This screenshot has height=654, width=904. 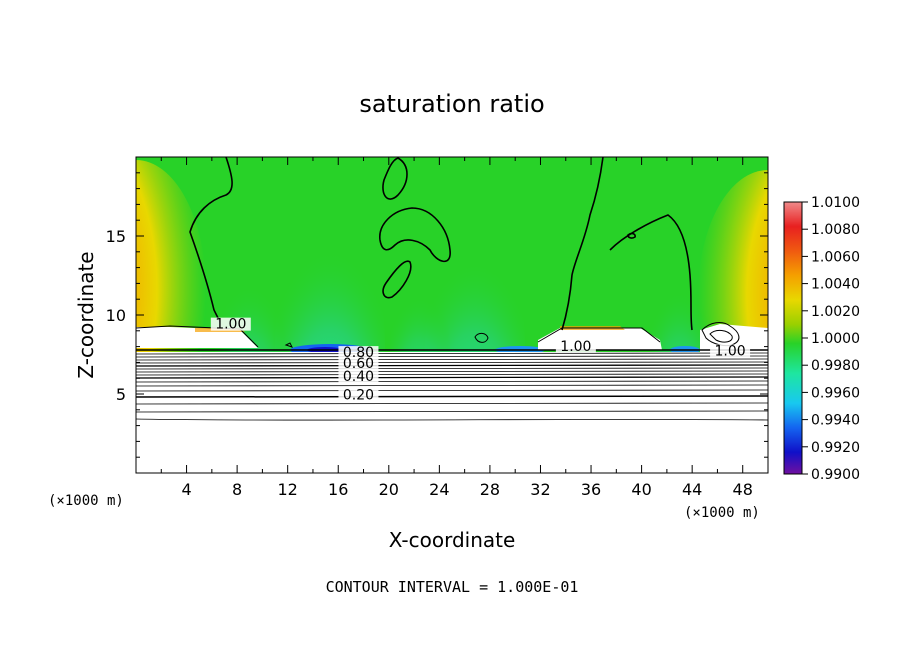 What do you see at coordinates (452, 587) in the screenshot?
I see `contour-interval-note: CONTOUR INTERVAL = 1.000E-01` at bounding box center [452, 587].